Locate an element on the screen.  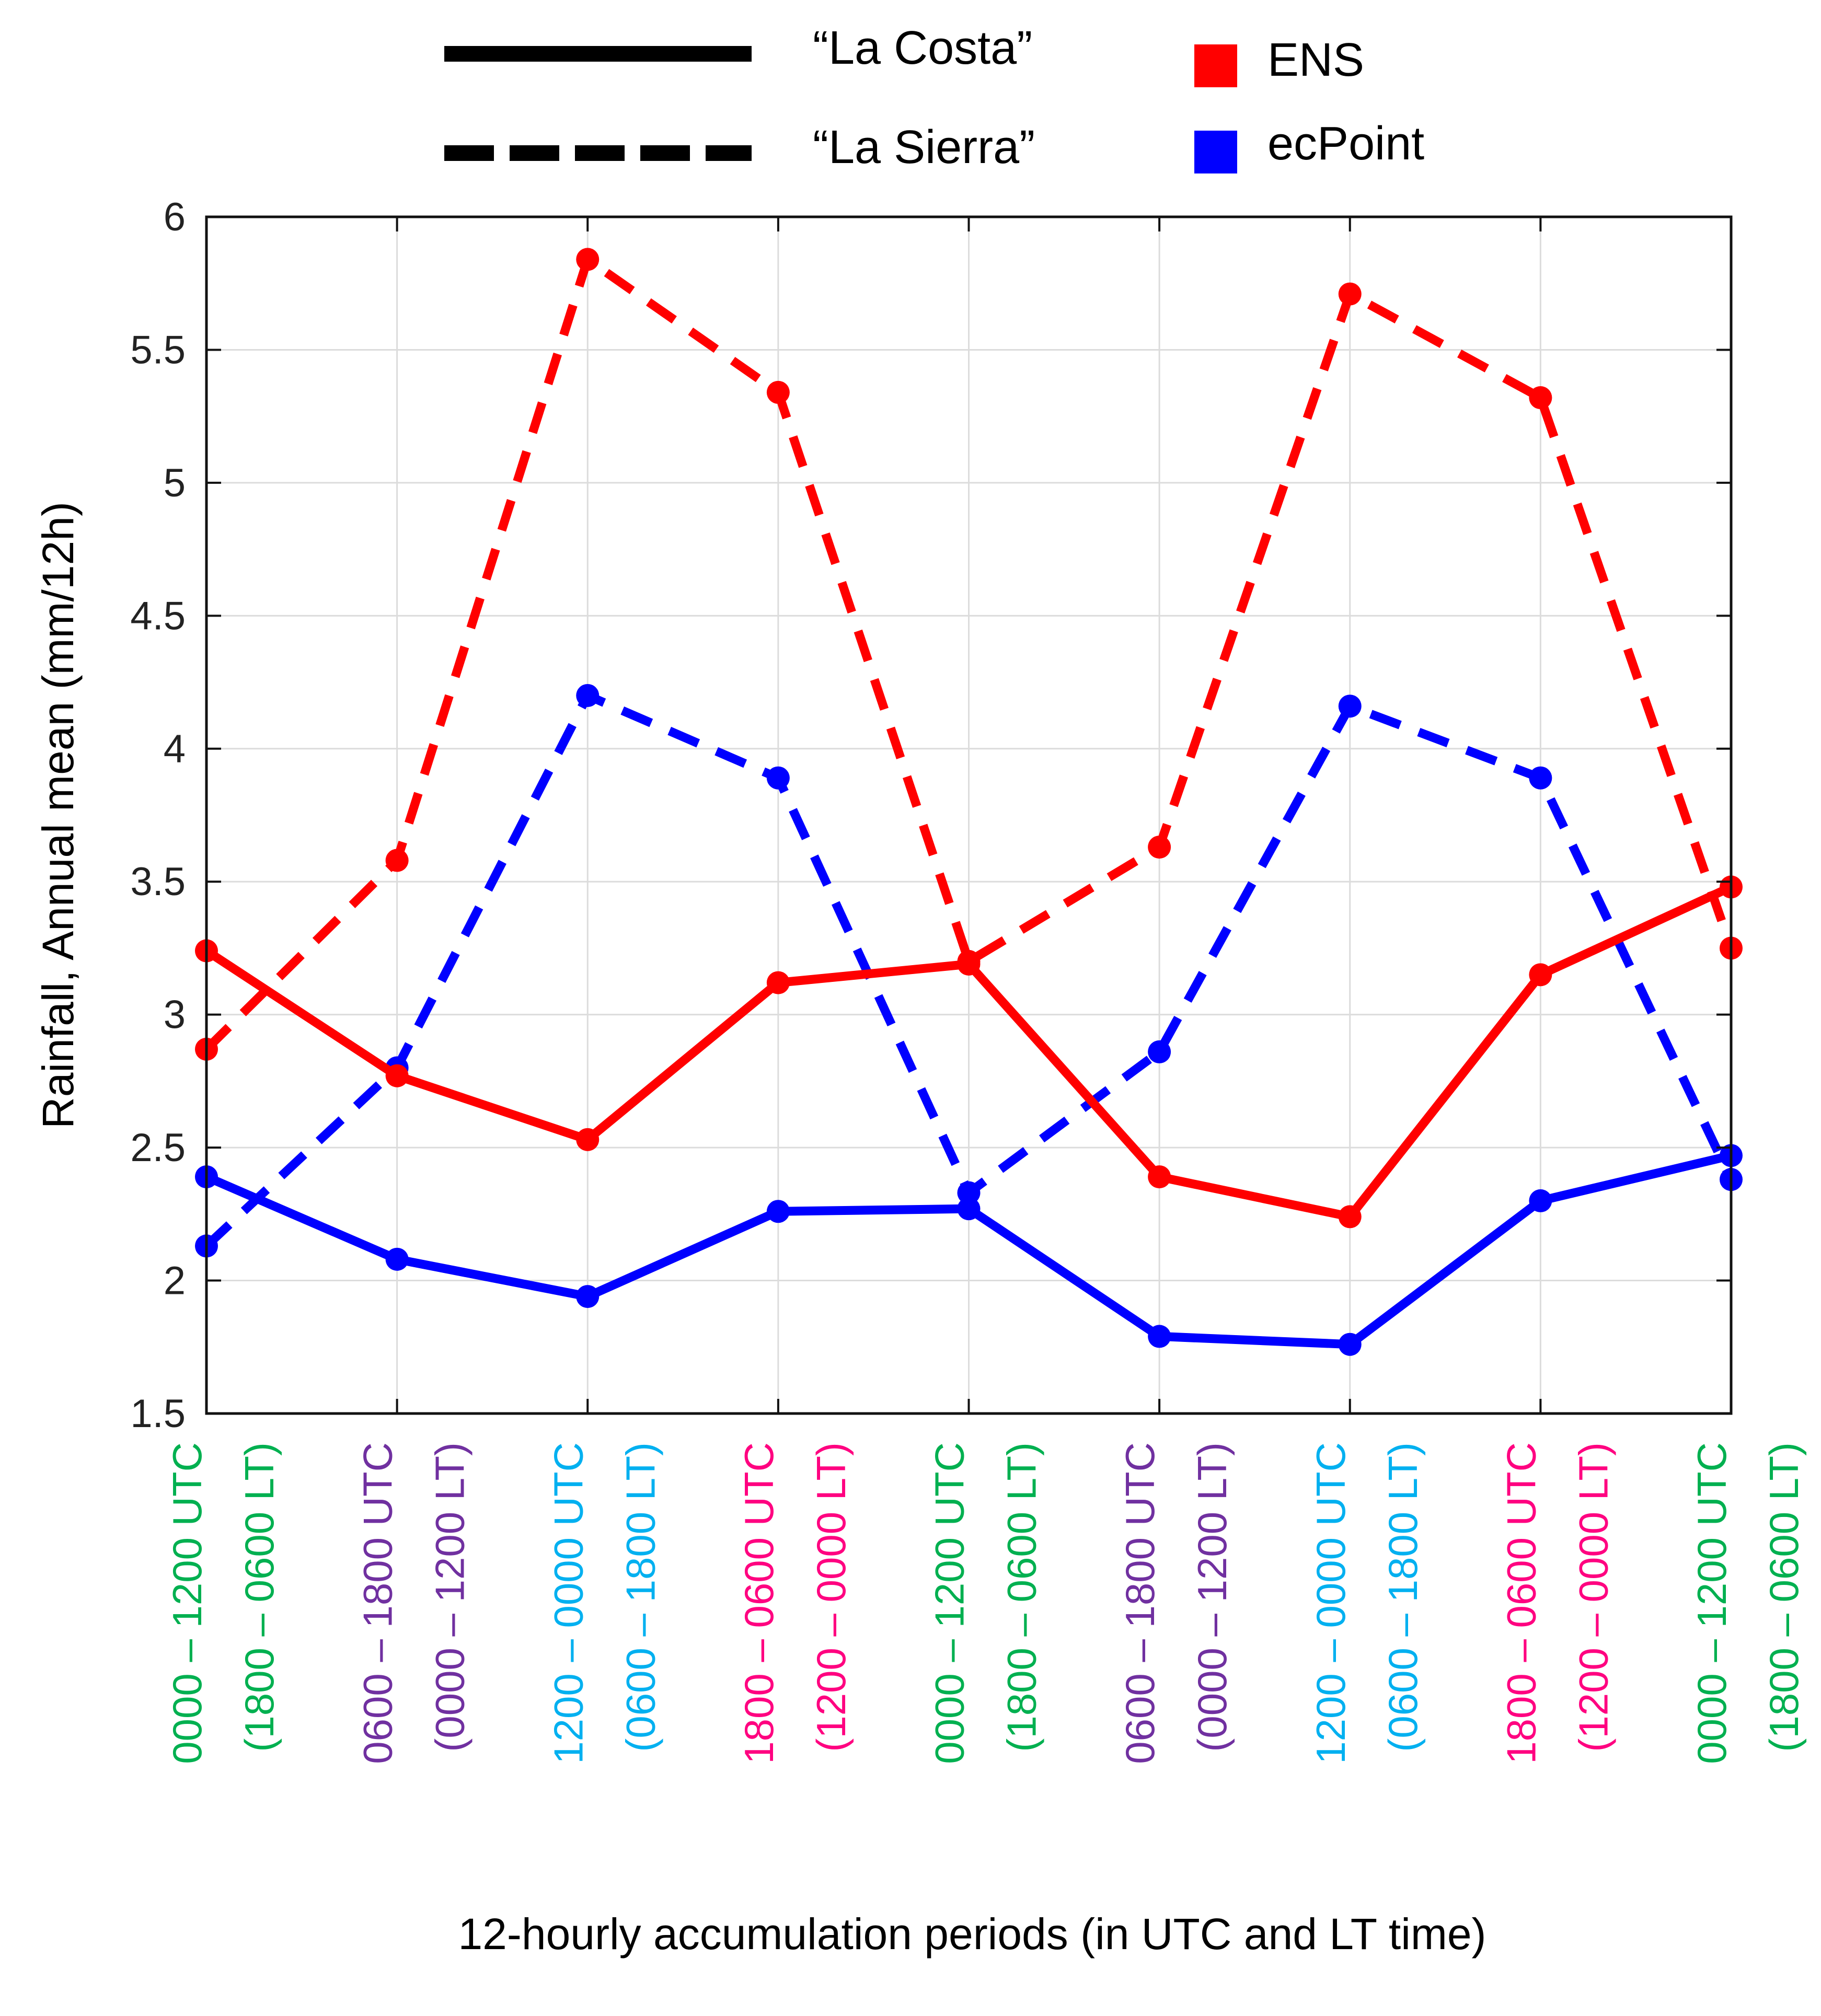
y-tick-label: 2 is located at coordinates (175, 1281).